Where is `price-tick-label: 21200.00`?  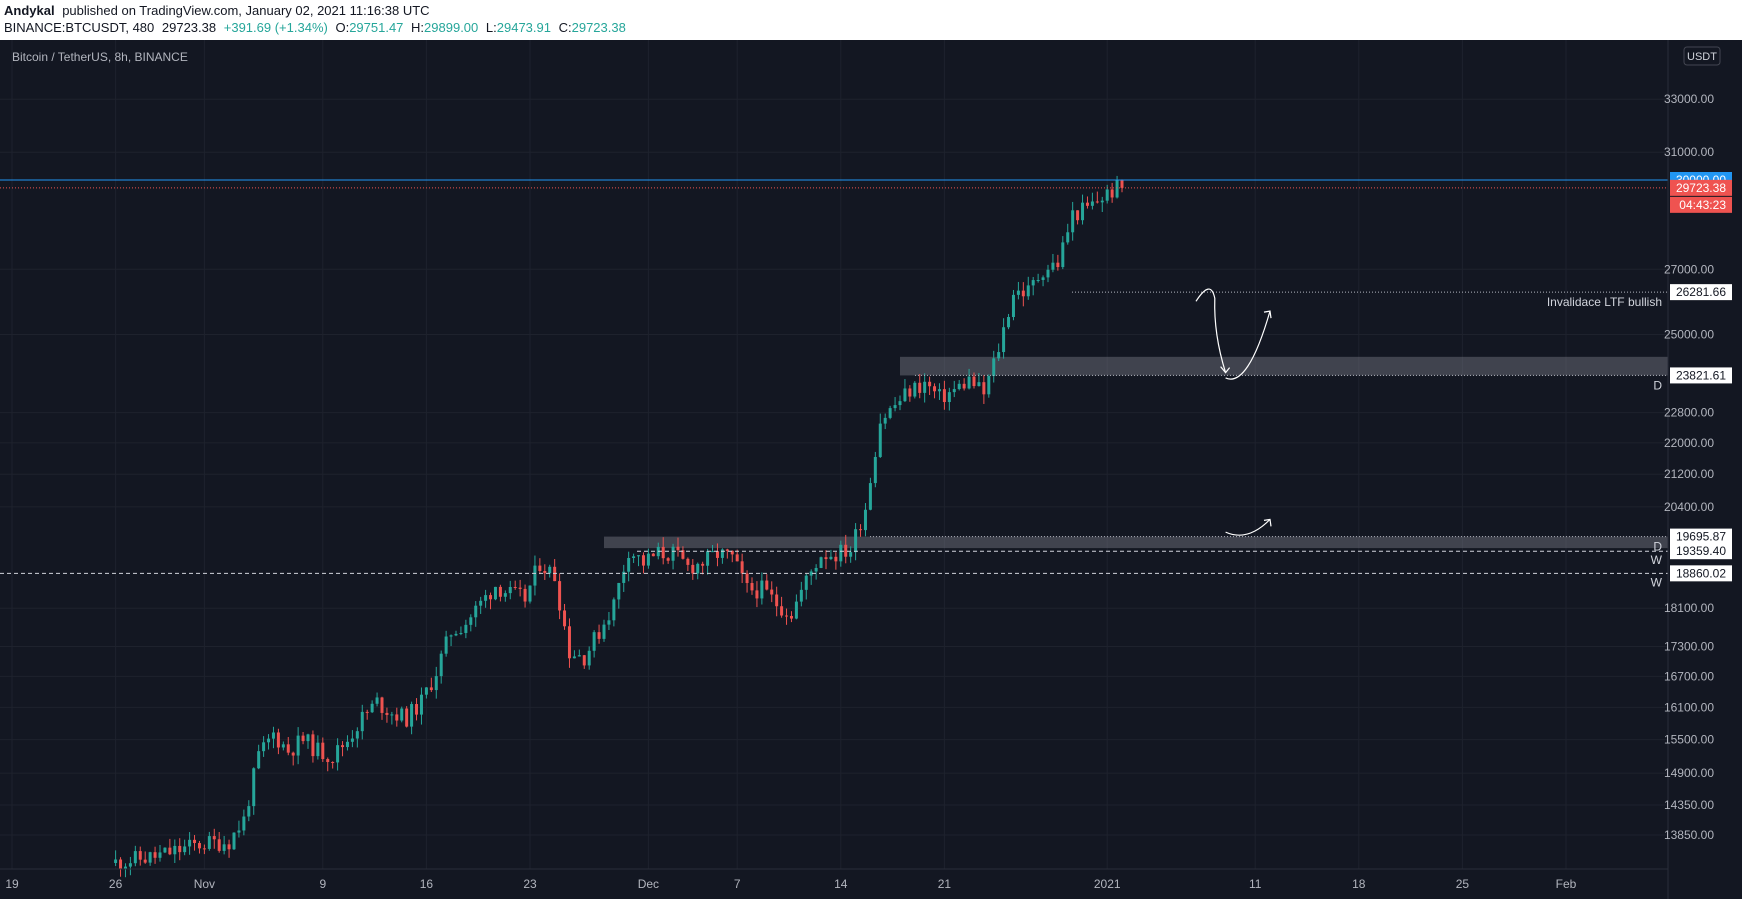 price-tick-label: 21200.00 is located at coordinates (1689, 474).